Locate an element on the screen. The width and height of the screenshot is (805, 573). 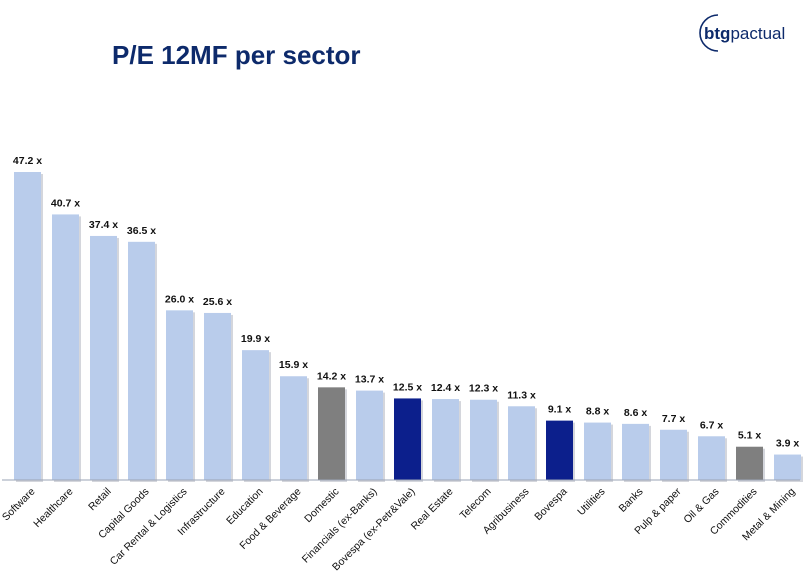
data-label: 3.9 x is located at coordinates (788, 444).